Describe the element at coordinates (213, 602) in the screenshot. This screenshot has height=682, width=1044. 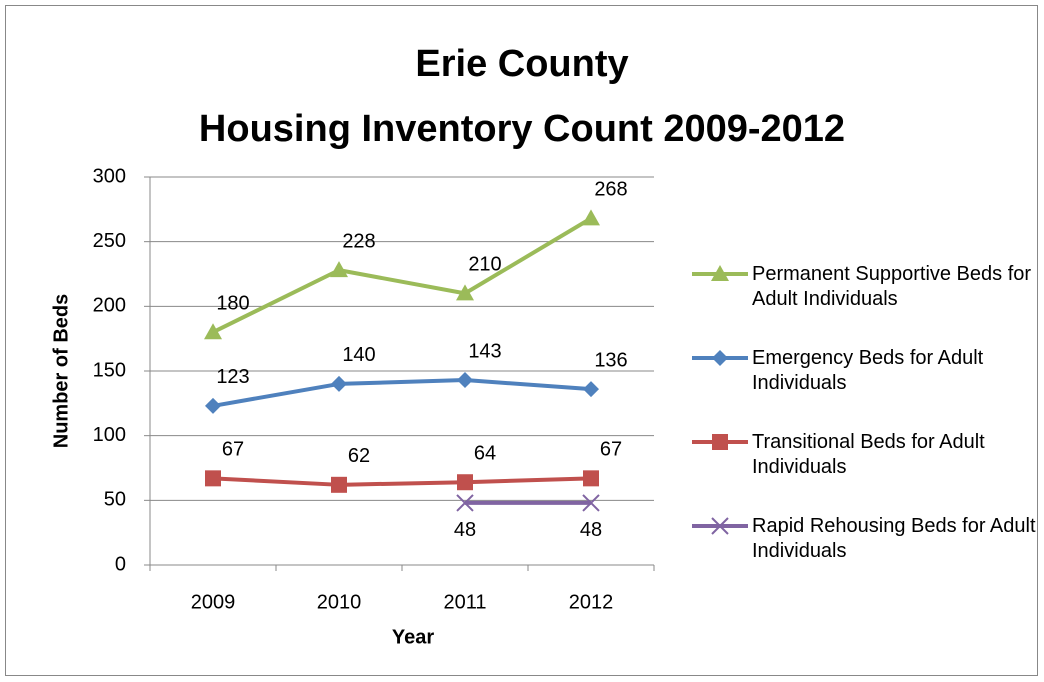
I see `x-tick-label: 2009` at that location.